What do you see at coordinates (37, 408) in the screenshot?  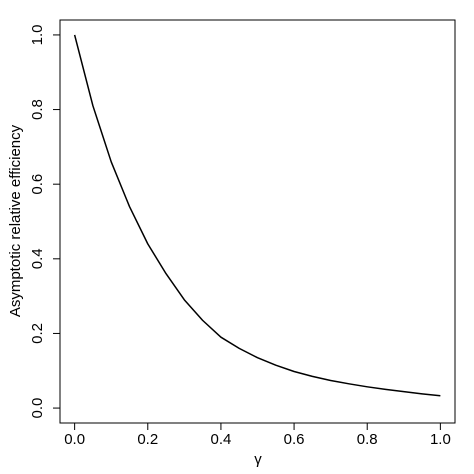 I see `y-tick-label: 0.0` at bounding box center [37, 408].